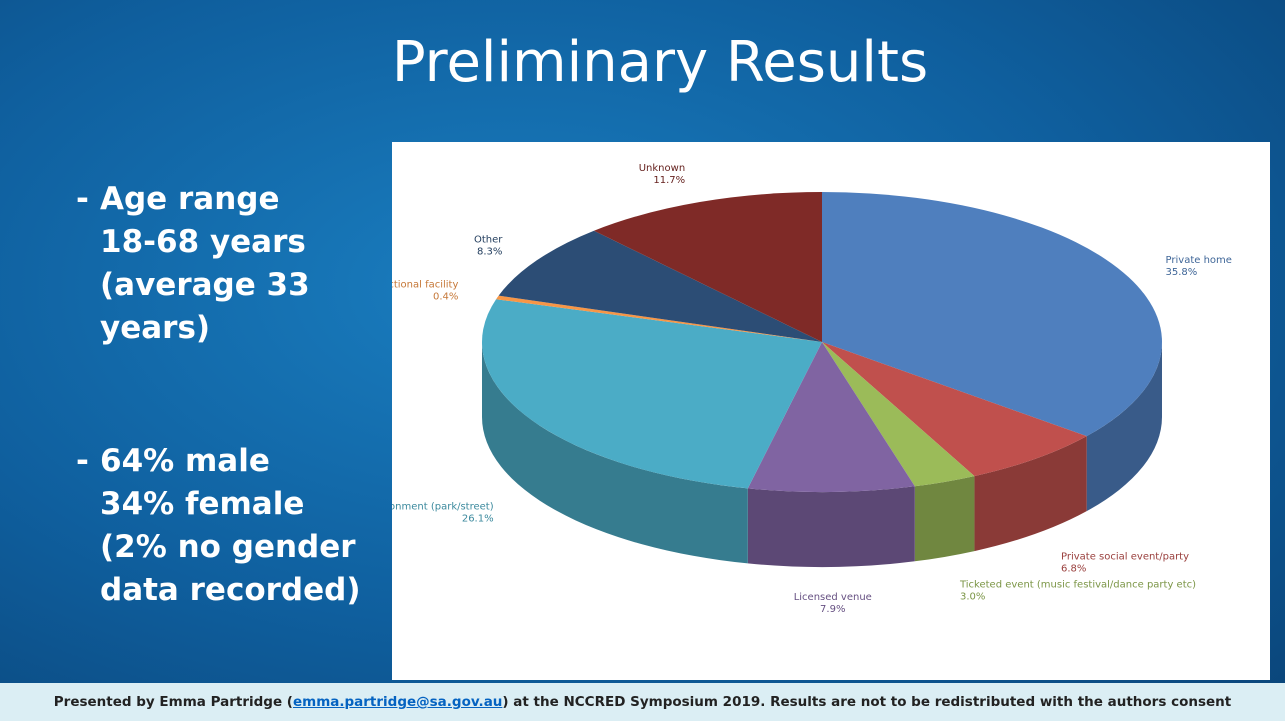 The height and width of the screenshot is (721, 1285). Describe the element at coordinates (489, 251) in the screenshot. I see `value-label: 8.3%` at that location.